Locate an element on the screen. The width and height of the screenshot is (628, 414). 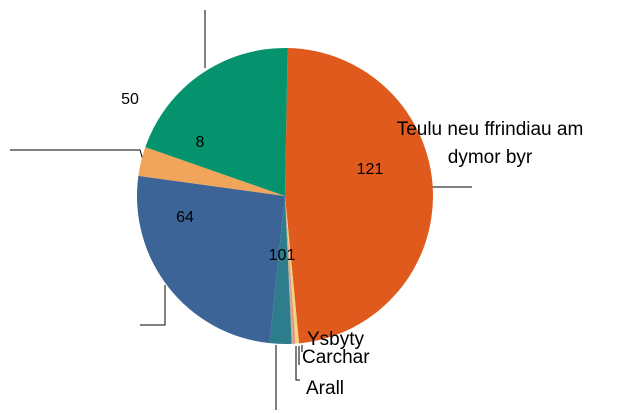
category-label: Ysbyty is located at coordinates (336, 339).